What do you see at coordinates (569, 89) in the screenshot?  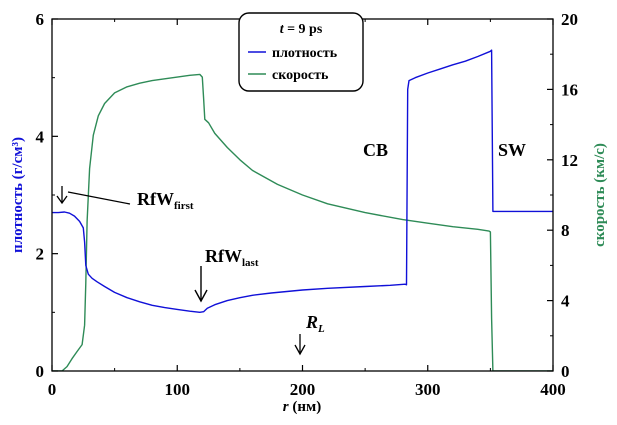 I see `y-right-tick-label: 16` at bounding box center [569, 89].